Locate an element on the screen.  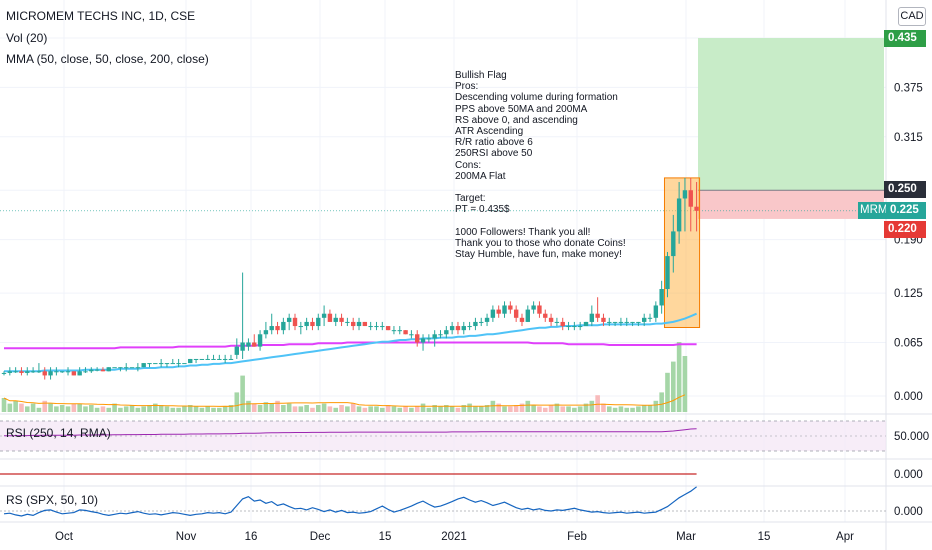
symbol-legend: MICROMEM TECHS INC, 1D, CSE is located at coordinates (101, 16).